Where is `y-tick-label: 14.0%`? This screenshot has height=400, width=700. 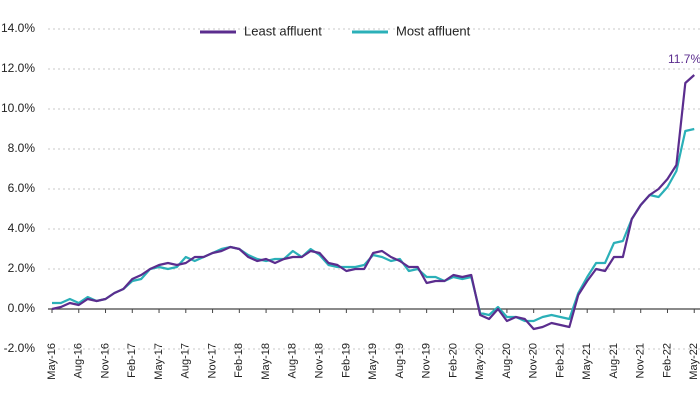 y-tick-label: 14.0% is located at coordinates (18, 28).